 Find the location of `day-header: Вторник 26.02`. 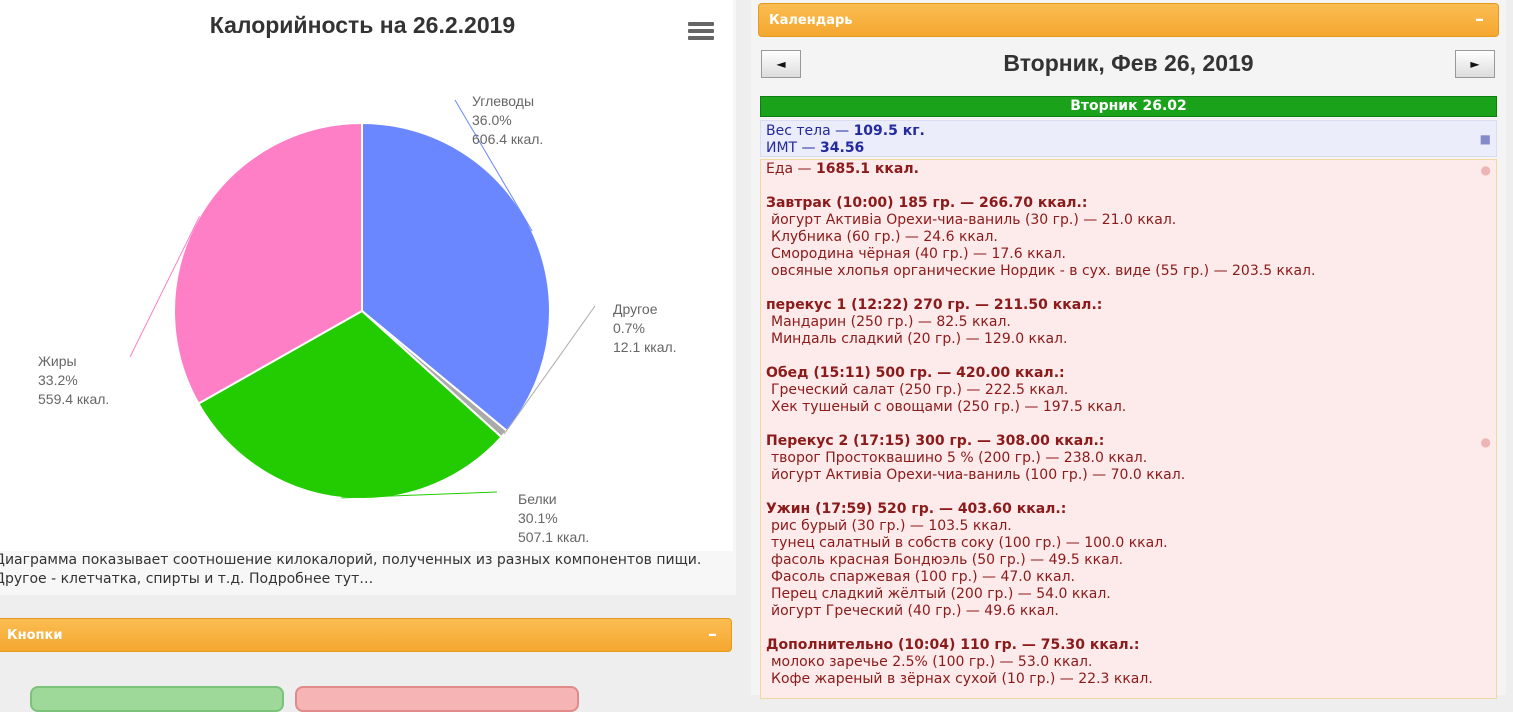

day-header: Вторник 26.02 is located at coordinates (1128, 106).